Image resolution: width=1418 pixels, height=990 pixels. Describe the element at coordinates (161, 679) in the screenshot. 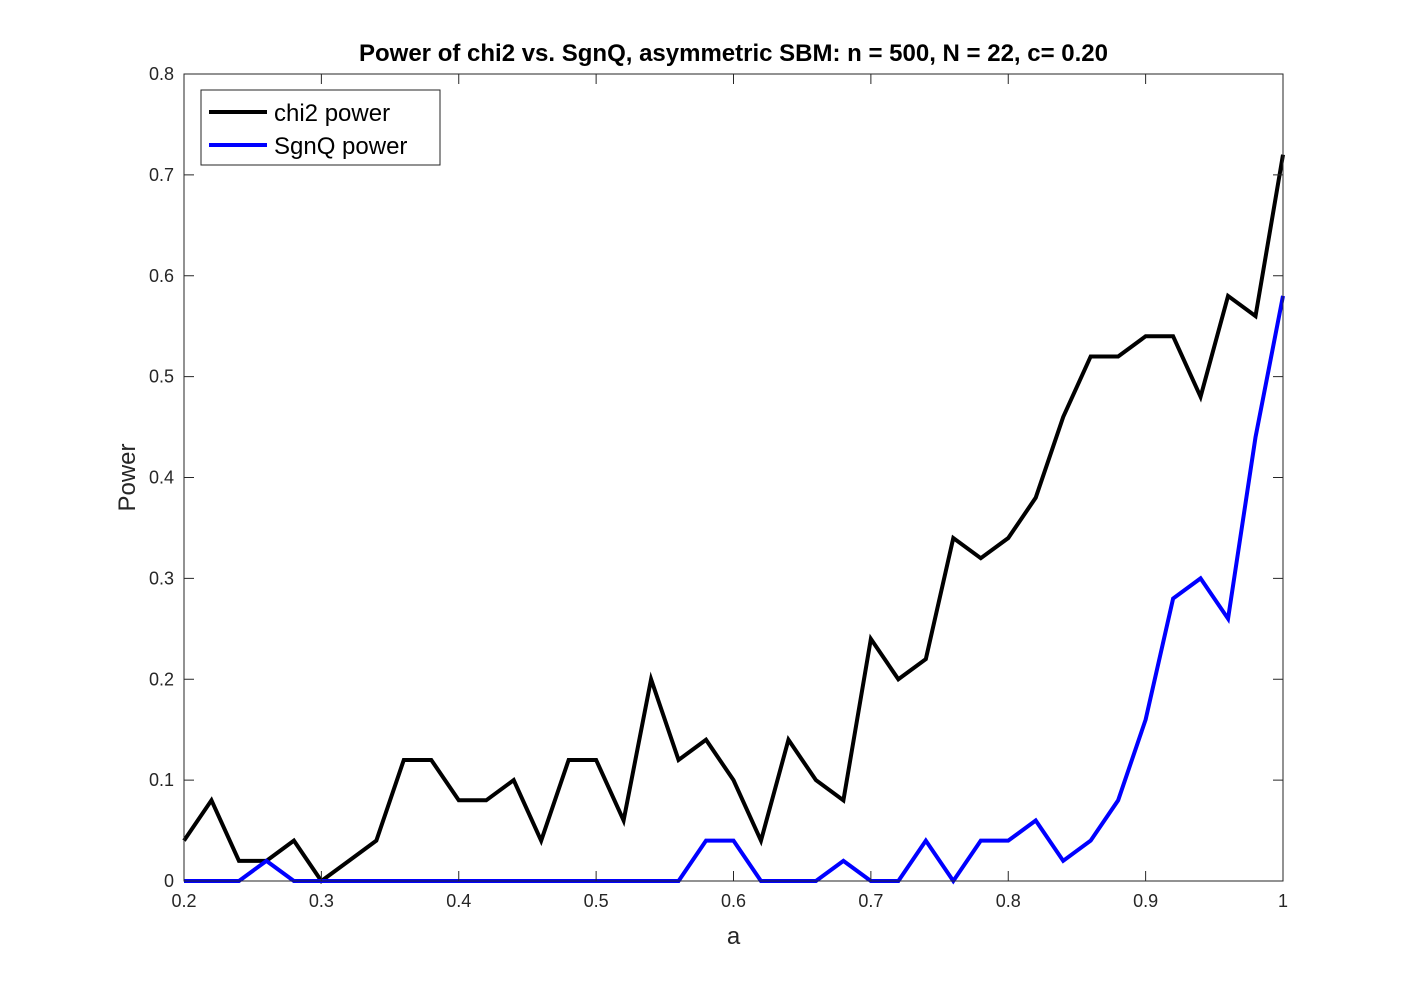

I see `y-tick-label: 0.2` at that location.